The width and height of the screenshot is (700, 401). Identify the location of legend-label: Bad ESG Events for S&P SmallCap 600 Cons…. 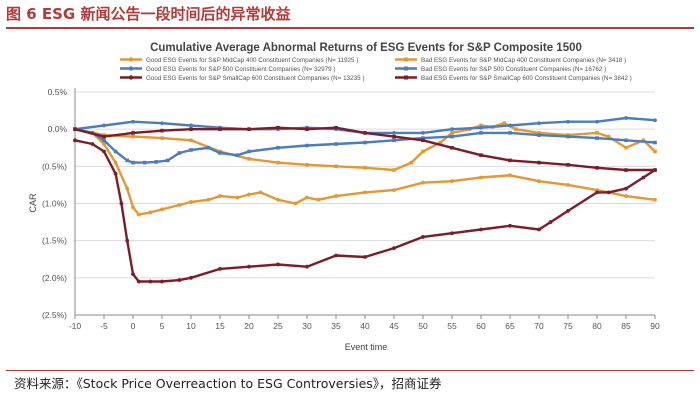
(526, 78).